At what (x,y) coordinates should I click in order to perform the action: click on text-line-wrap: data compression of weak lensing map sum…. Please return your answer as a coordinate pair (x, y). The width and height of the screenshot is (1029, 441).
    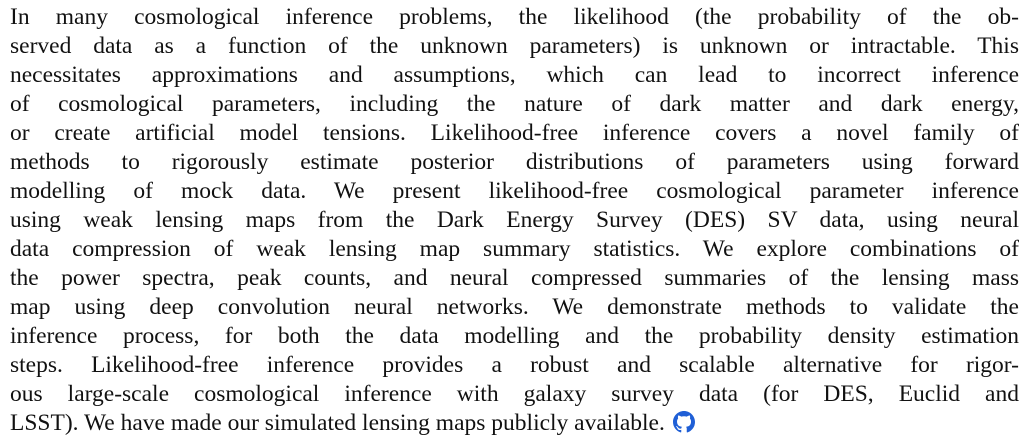
    Looking at the image, I should click on (514, 249).